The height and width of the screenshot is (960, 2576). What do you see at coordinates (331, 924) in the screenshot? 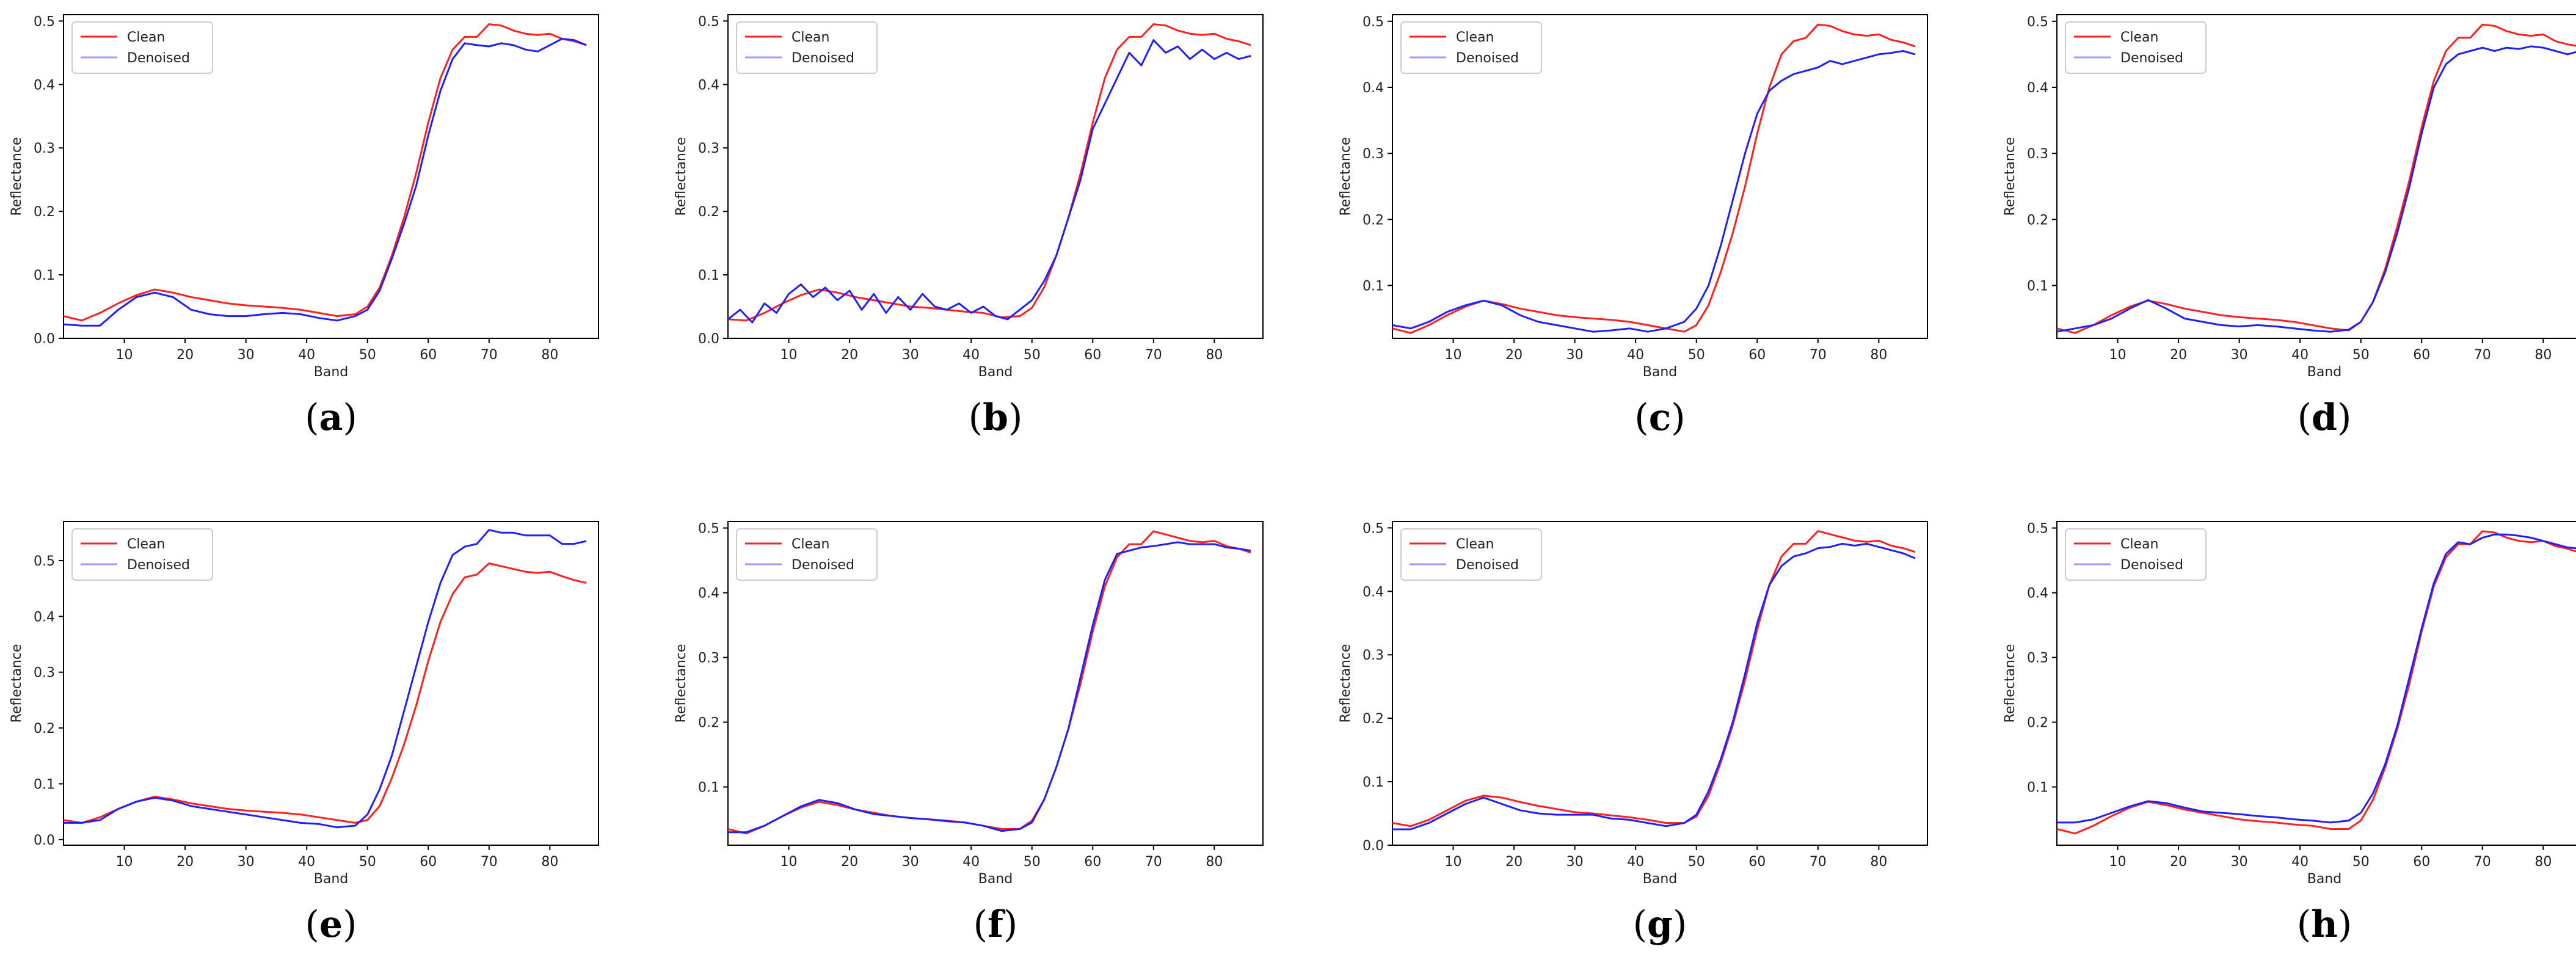
I see `caption-letter: e` at bounding box center [331, 924].